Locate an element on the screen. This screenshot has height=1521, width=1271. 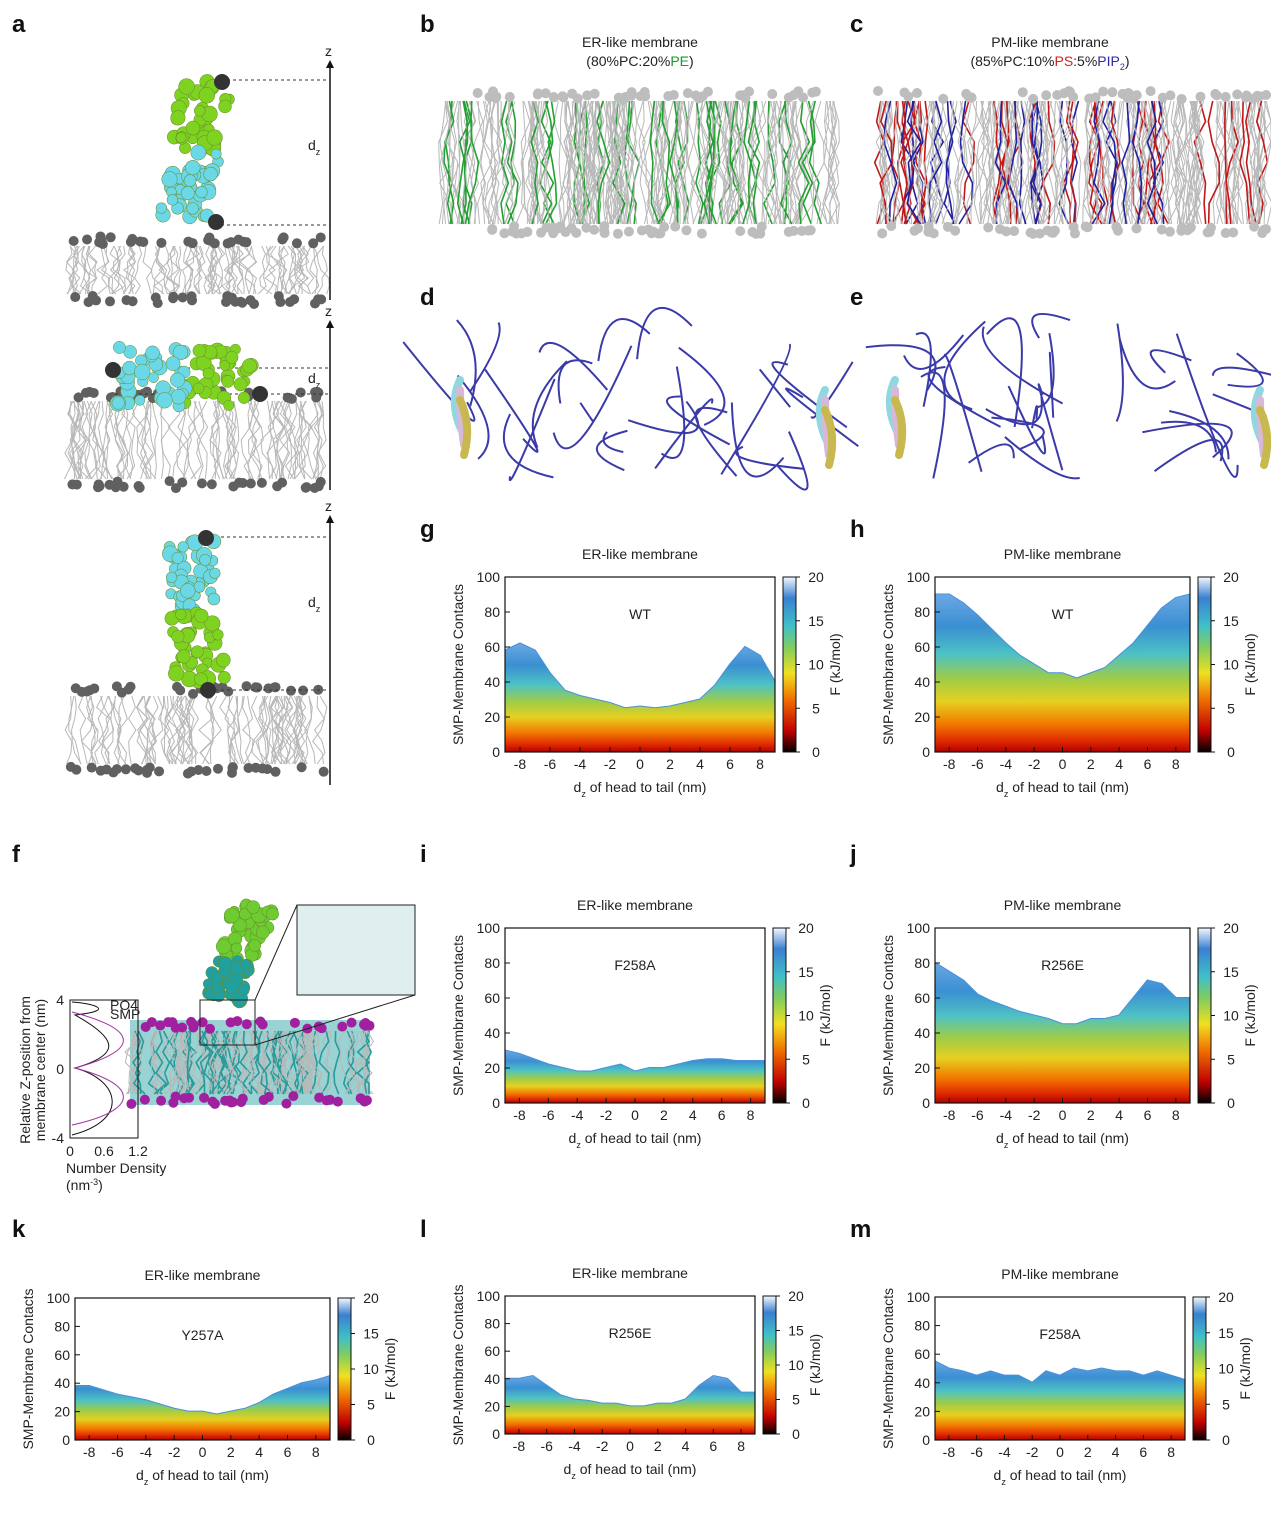
colorbar-tick-label: 10 is located at coordinates (816, 665).